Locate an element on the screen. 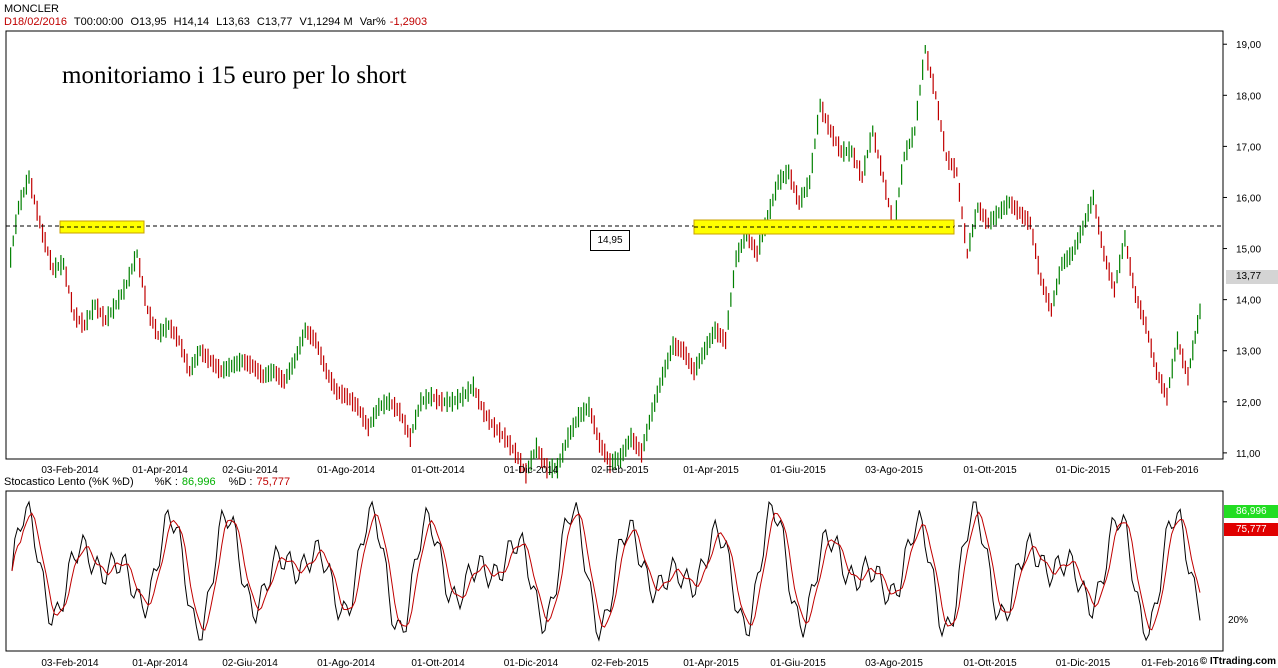 This screenshot has height=668, width=1278. stoch-level-20: 20% is located at coordinates (1238, 620).